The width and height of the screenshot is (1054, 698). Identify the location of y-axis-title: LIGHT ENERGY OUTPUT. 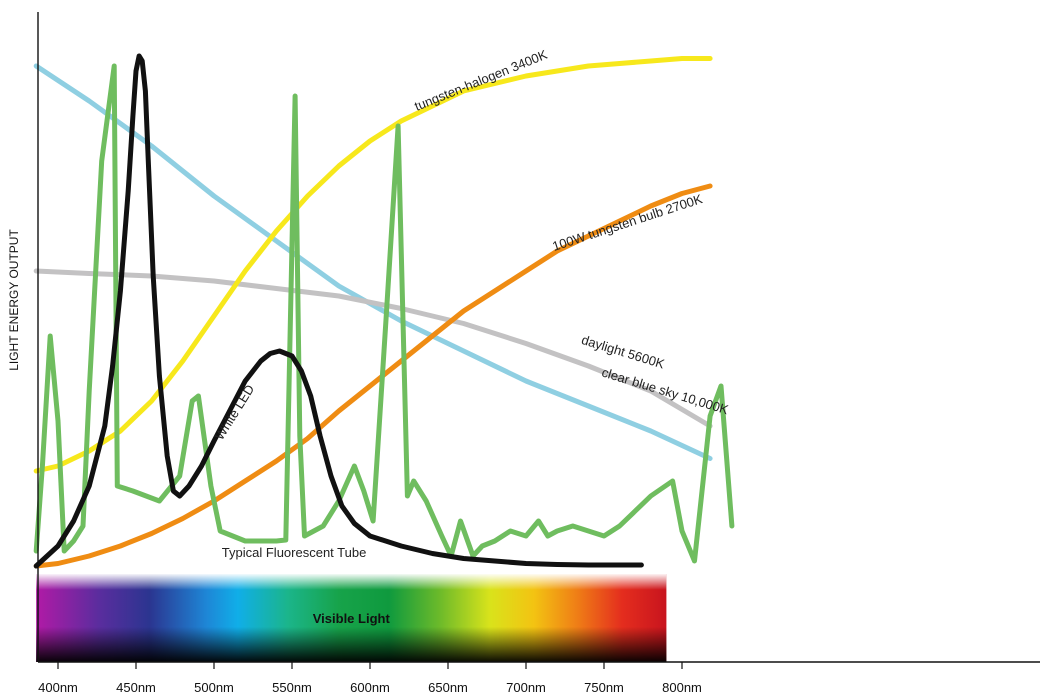
(14, 300).